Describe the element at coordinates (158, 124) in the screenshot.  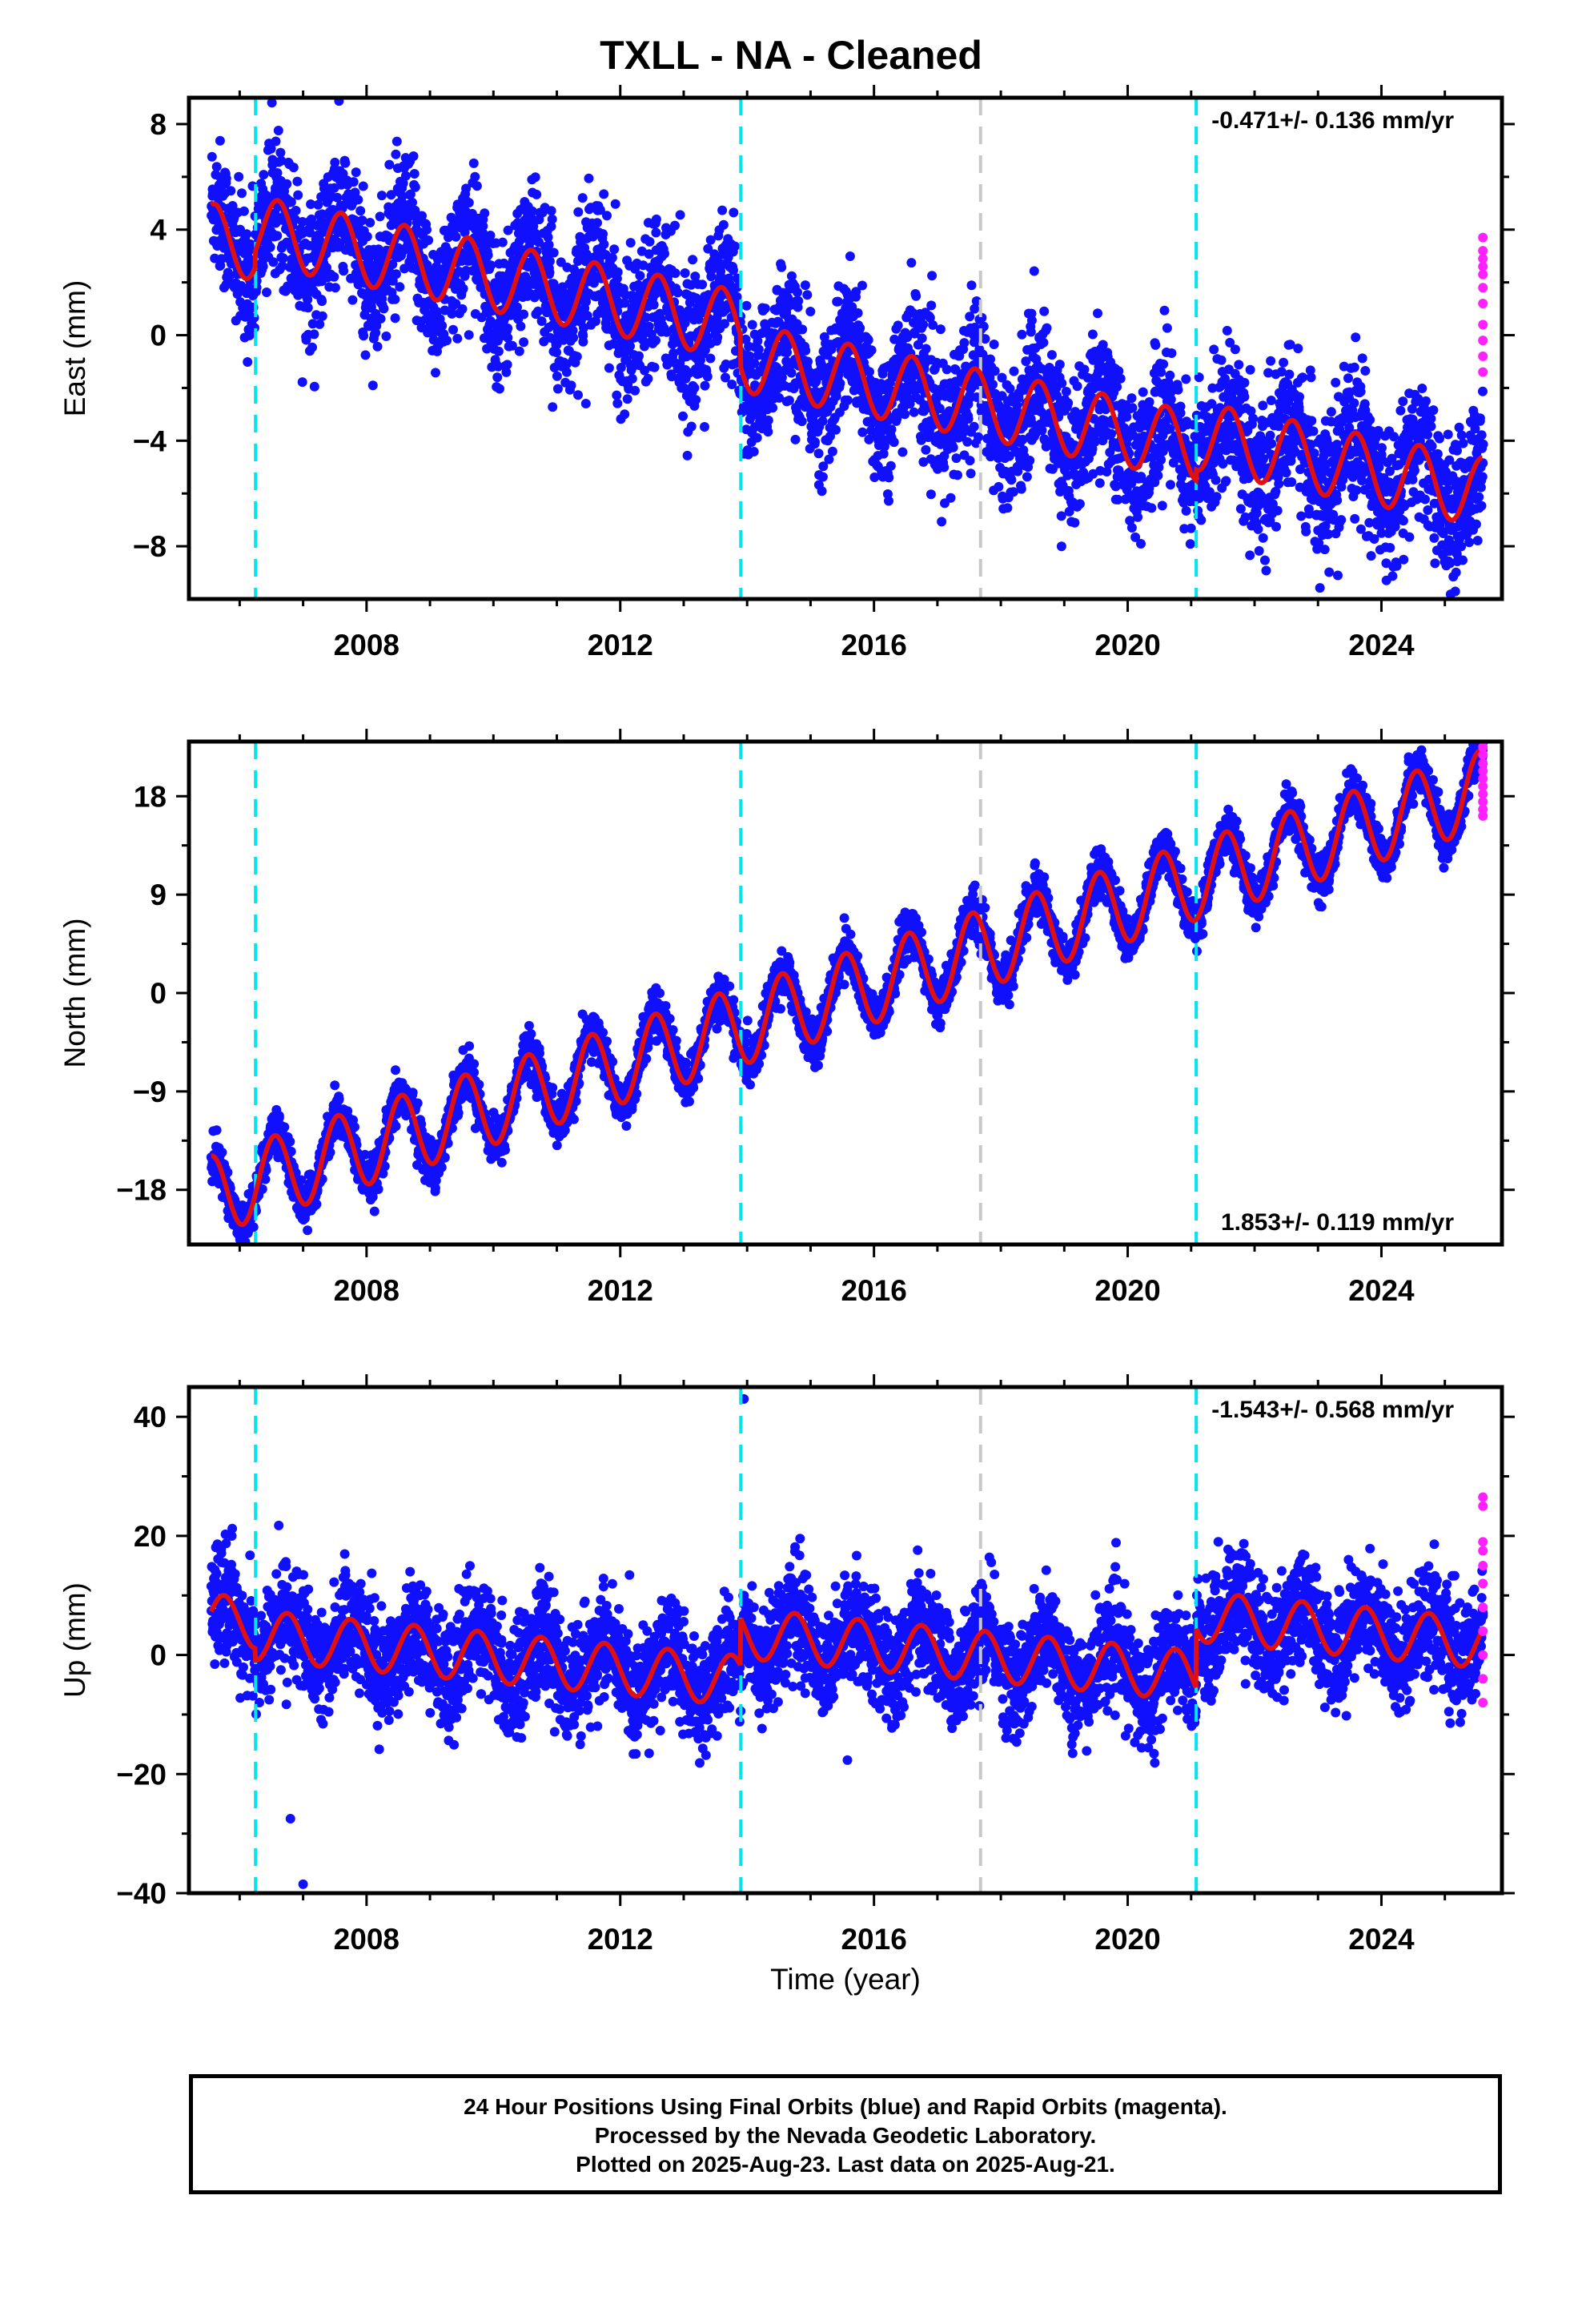
I see `y-tick-label: 8` at that location.